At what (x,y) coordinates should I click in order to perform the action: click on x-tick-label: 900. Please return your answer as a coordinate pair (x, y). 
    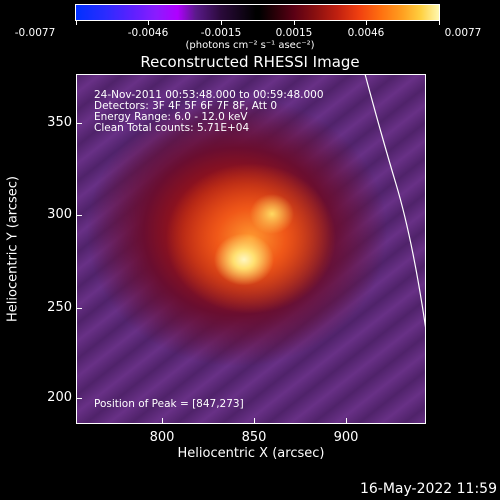
    Looking at the image, I should click on (346, 437).